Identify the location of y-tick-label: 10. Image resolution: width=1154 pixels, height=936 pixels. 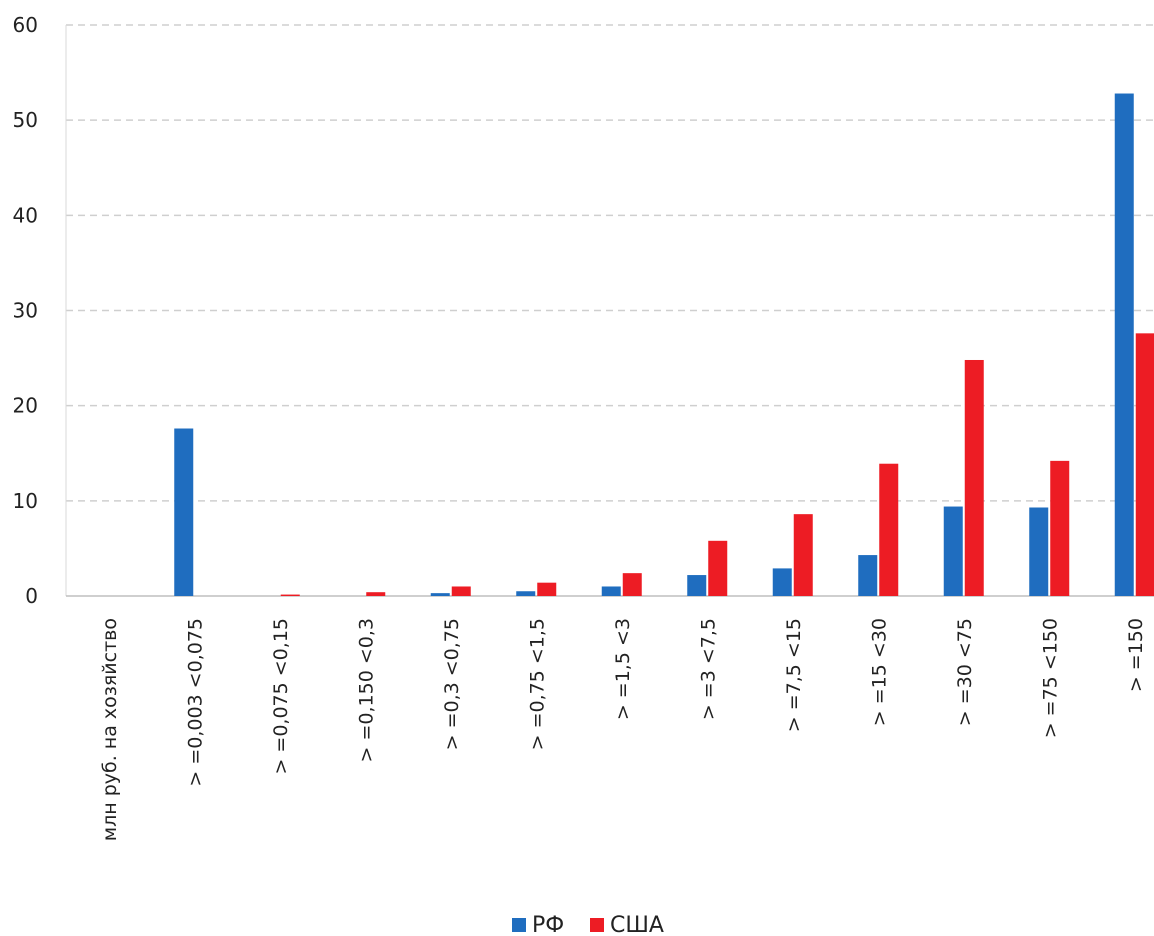
(25, 501).